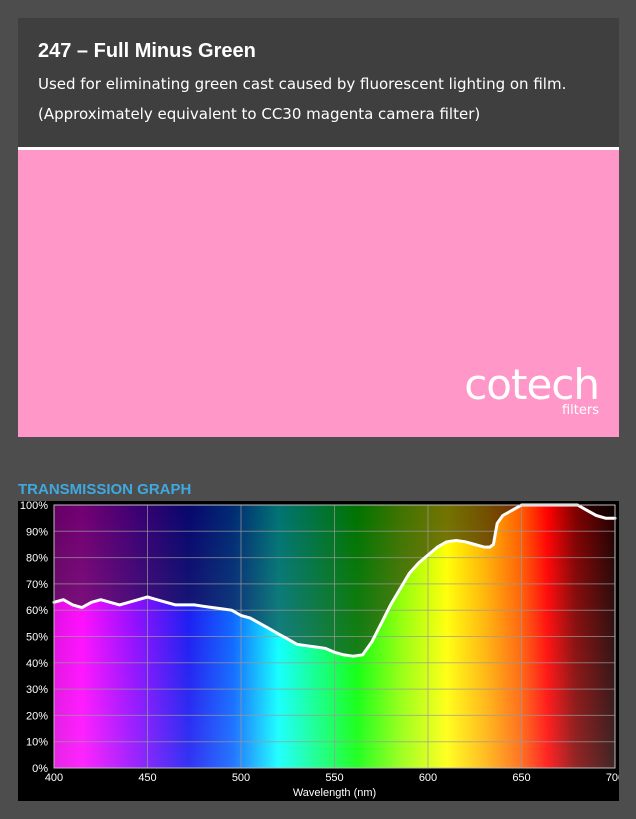  I want to click on y-tick-label: 40%, so click(37, 664).